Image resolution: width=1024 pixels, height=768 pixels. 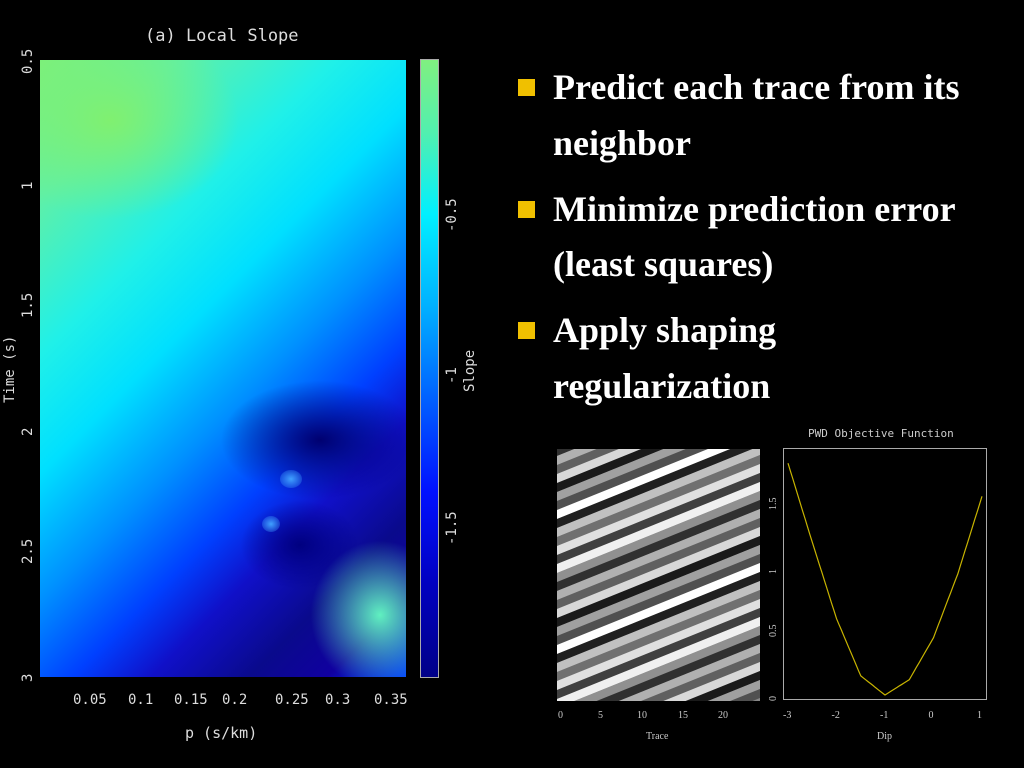 What do you see at coordinates (292, 700) in the screenshot?
I see `x-tick: 0.25` at bounding box center [292, 700].